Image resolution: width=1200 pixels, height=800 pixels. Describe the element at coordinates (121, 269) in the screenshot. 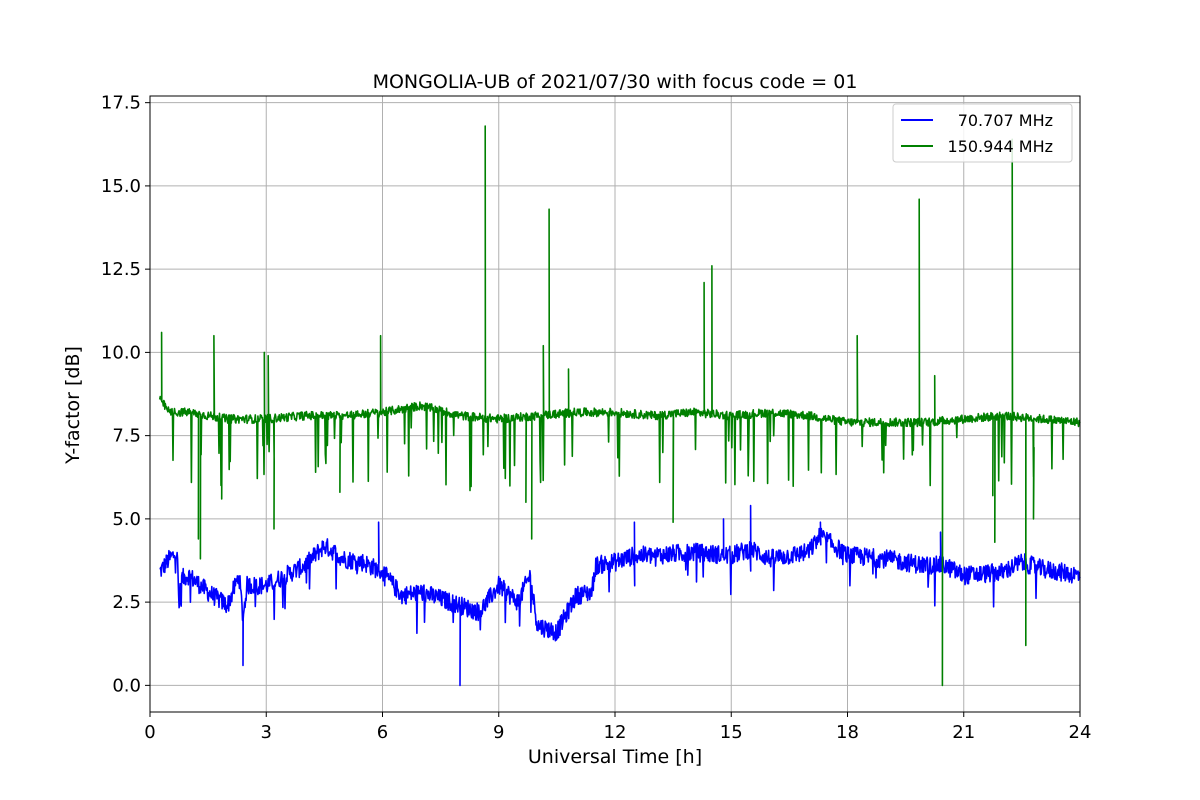

I see `y-tick-label: 12.5` at that location.